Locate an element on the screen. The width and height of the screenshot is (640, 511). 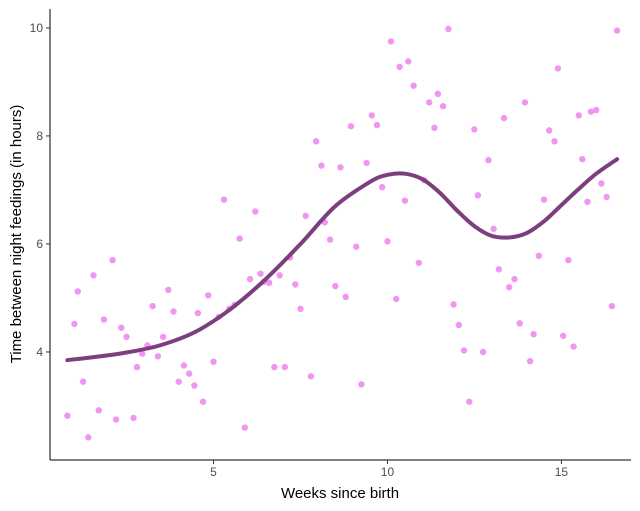
x-tick-label: 5 is located at coordinates (213, 472).